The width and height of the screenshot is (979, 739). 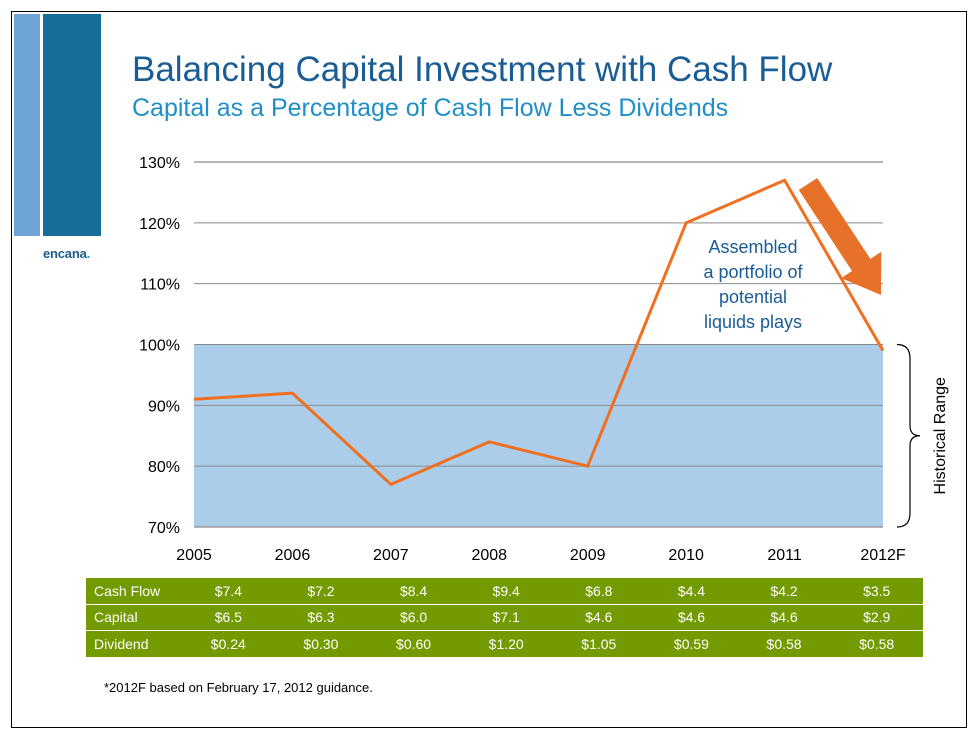 I want to click on table-row: Capital $6.5 $6.3 $6.0 $7.1 $4.6 $4.6 $4.6 $2.9, so click(x=504, y=617).